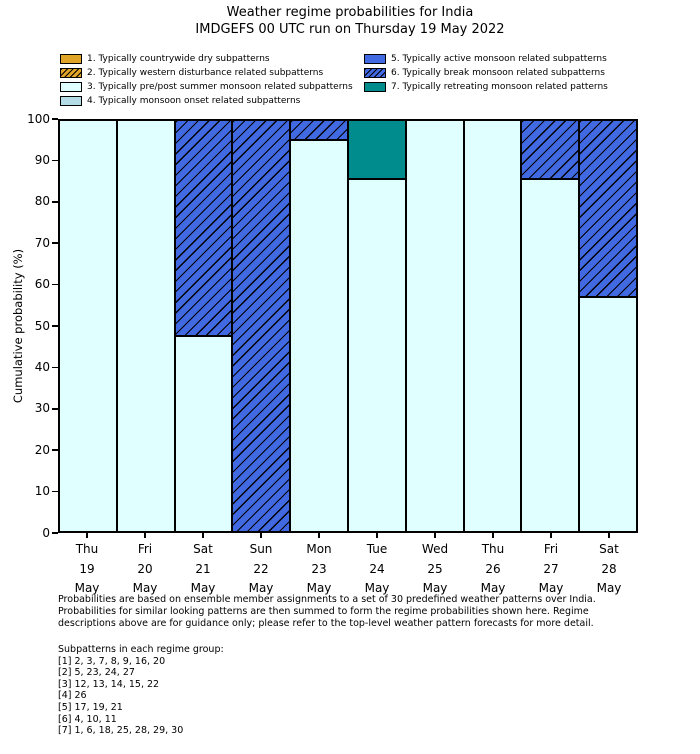  Describe the element at coordinates (42, 159) in the screenshot. I see `y-tick-label: 90` at that location.